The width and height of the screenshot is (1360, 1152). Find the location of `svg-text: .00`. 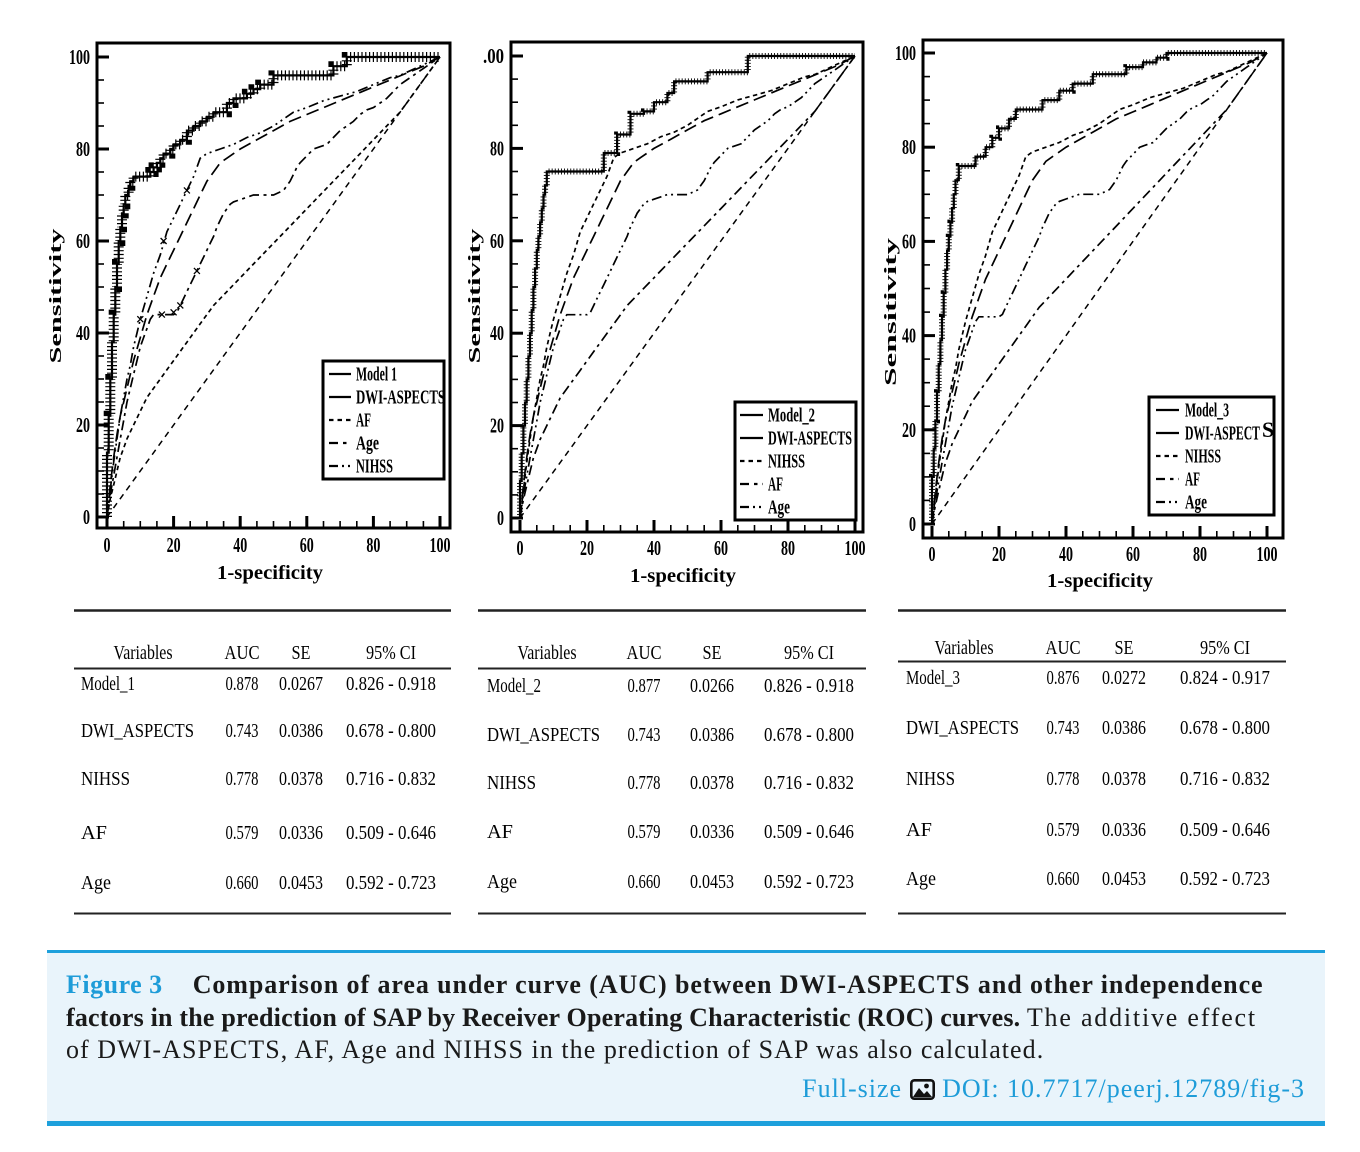

svg-text: .00 is located at coordinates (493, 56).